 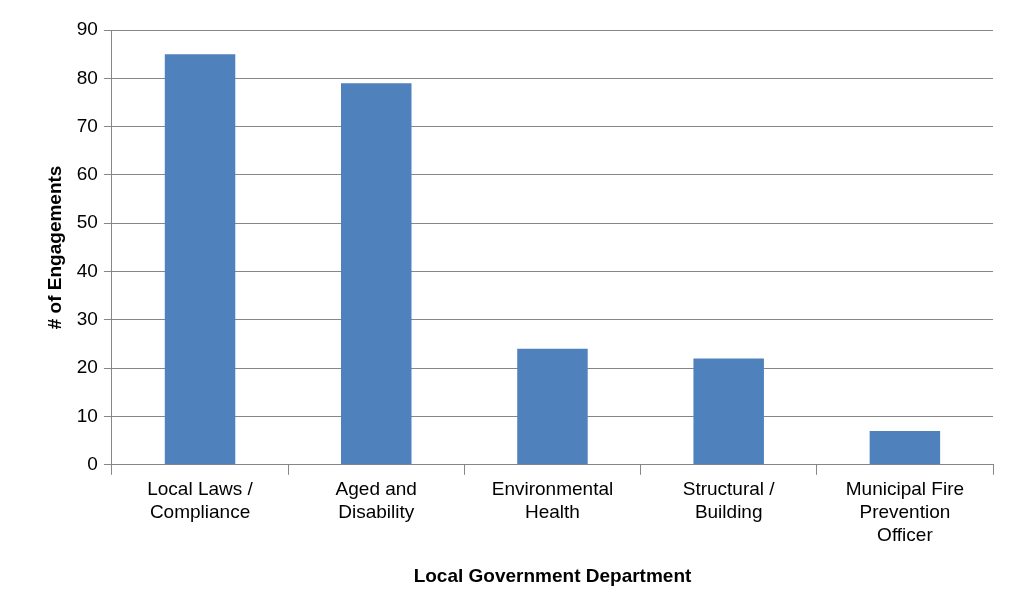 I want to click on y-tick-label: 70, so click(x=87, y=125).